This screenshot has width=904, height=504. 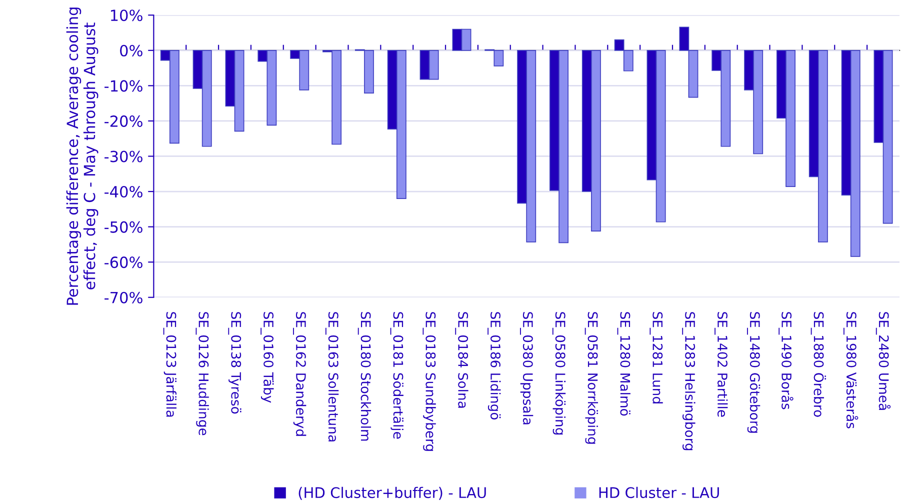 What do you see at coordinates (267, 357) in the screenshot?
I see `x-tick-label: SE_0160 Täby` at bounding box center [267, 357].